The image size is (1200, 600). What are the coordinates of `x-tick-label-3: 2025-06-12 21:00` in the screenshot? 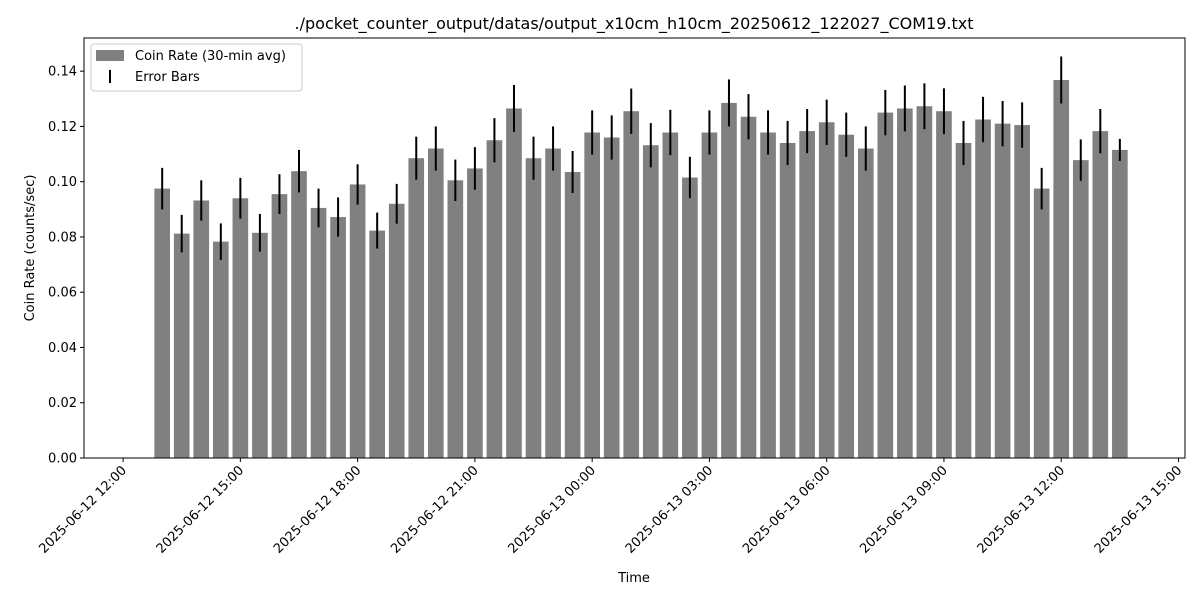 It's located at (434, 509).